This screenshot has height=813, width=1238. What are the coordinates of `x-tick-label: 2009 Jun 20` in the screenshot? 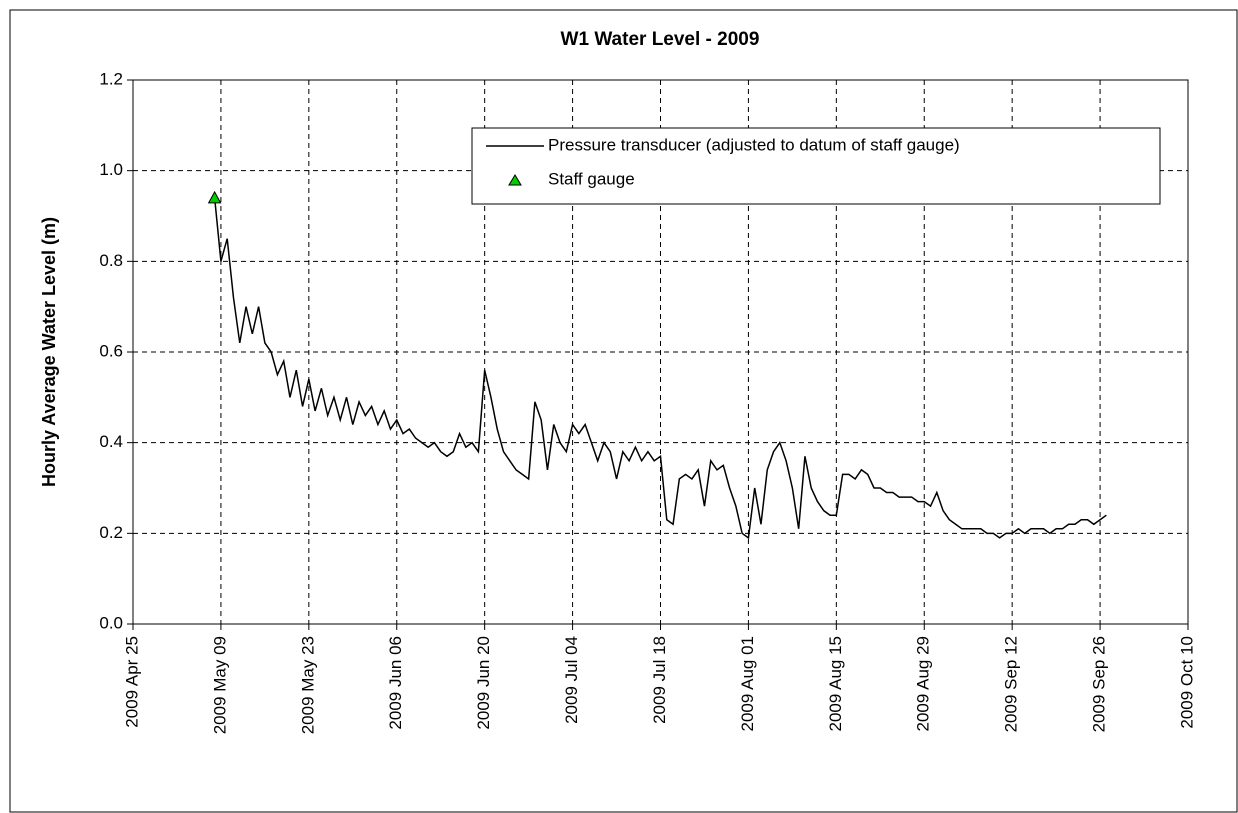 It's located at (483, 683).